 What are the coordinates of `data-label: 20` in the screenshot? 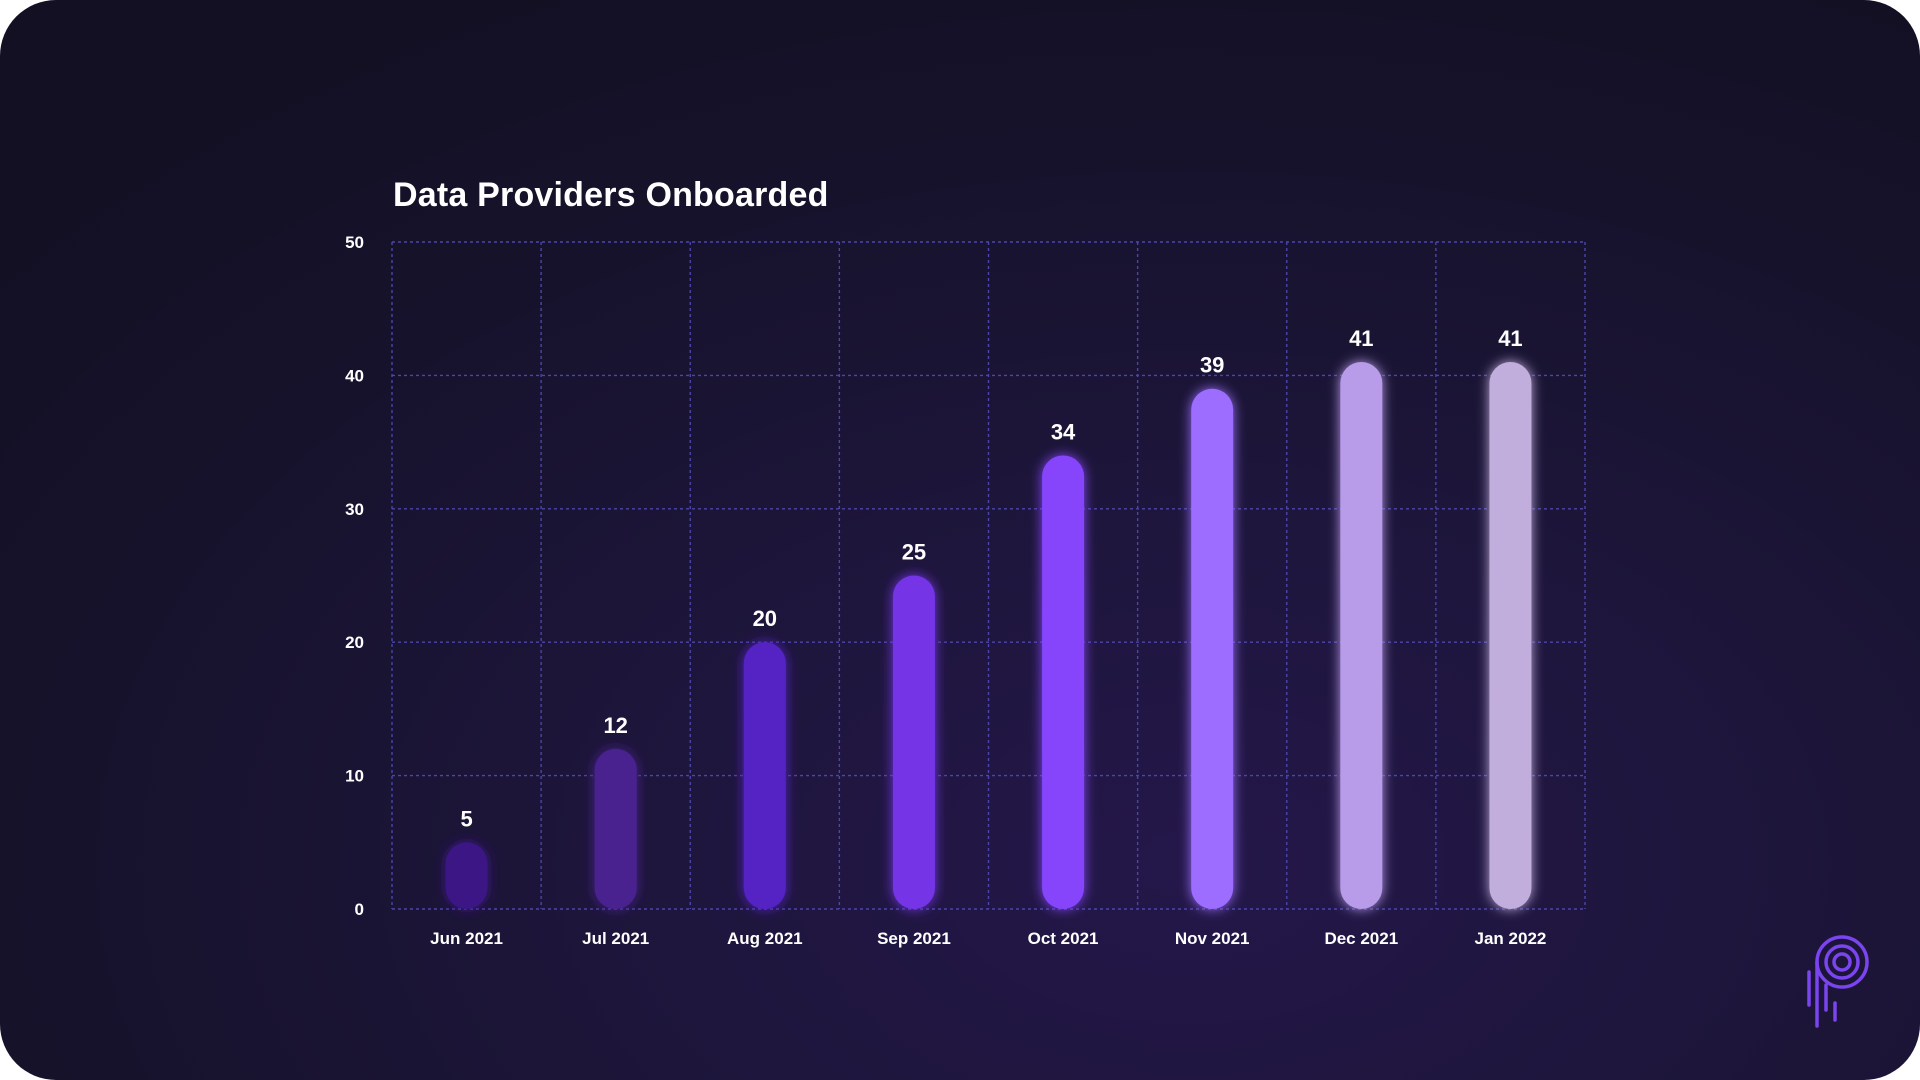 It's located at (765, 618).